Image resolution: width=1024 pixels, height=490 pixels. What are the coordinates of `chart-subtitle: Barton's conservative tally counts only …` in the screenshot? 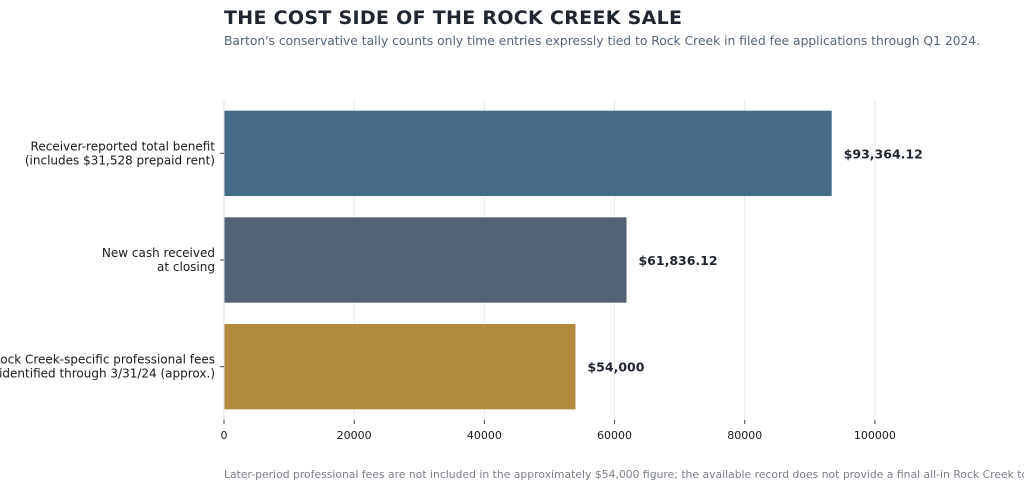 It's located at (602, 41).